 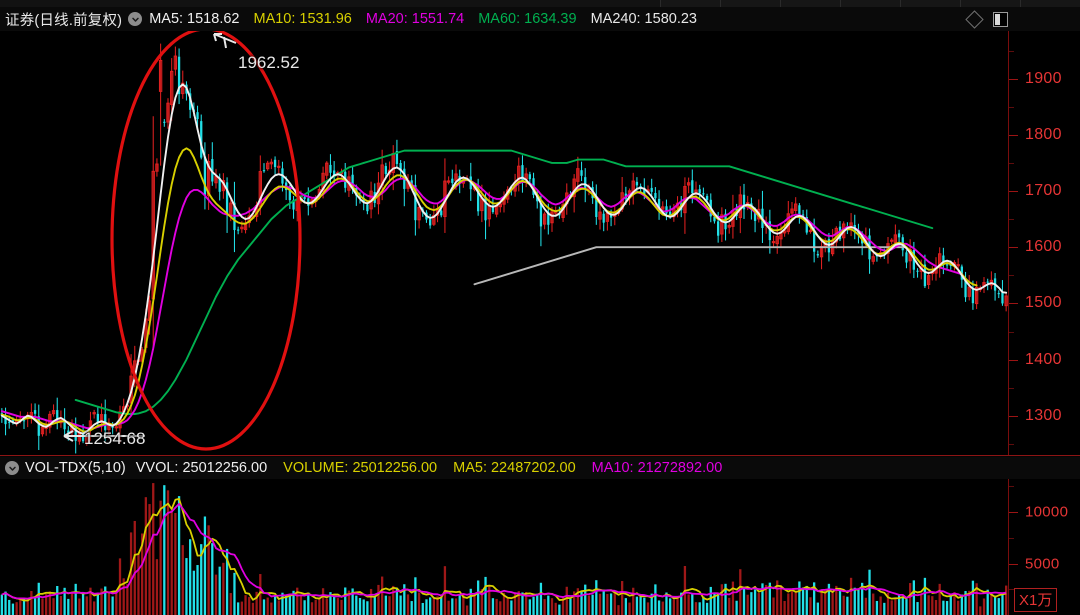 What do you see at coordinates (1036, 600) in the screenshot?
I see `volume-unit-label: X1万` at bounding box center [1036, 600].